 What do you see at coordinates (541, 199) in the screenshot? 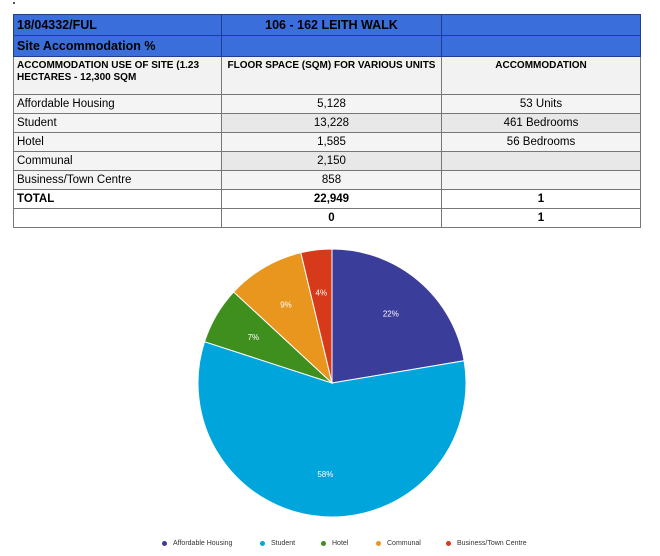
I see `total-accommodation: 1` at bounding box center [541, 199].